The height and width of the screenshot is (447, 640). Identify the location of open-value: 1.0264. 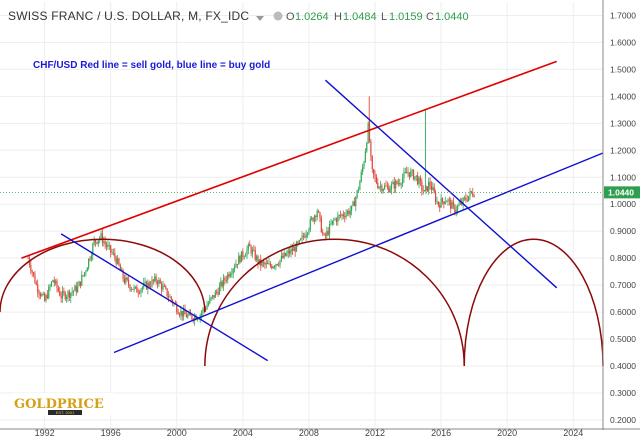
(312, 17).